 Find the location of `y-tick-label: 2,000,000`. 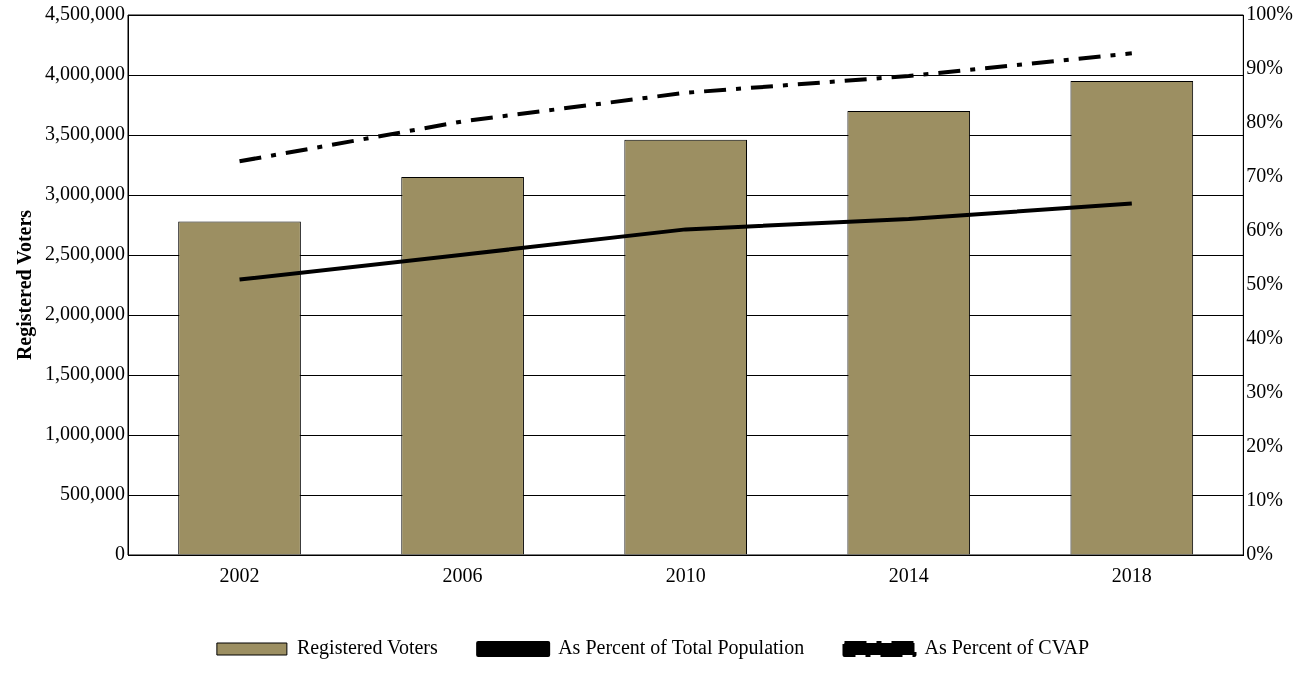

y-tick-label: 2,000,000 is located at coordinates (85, 313).